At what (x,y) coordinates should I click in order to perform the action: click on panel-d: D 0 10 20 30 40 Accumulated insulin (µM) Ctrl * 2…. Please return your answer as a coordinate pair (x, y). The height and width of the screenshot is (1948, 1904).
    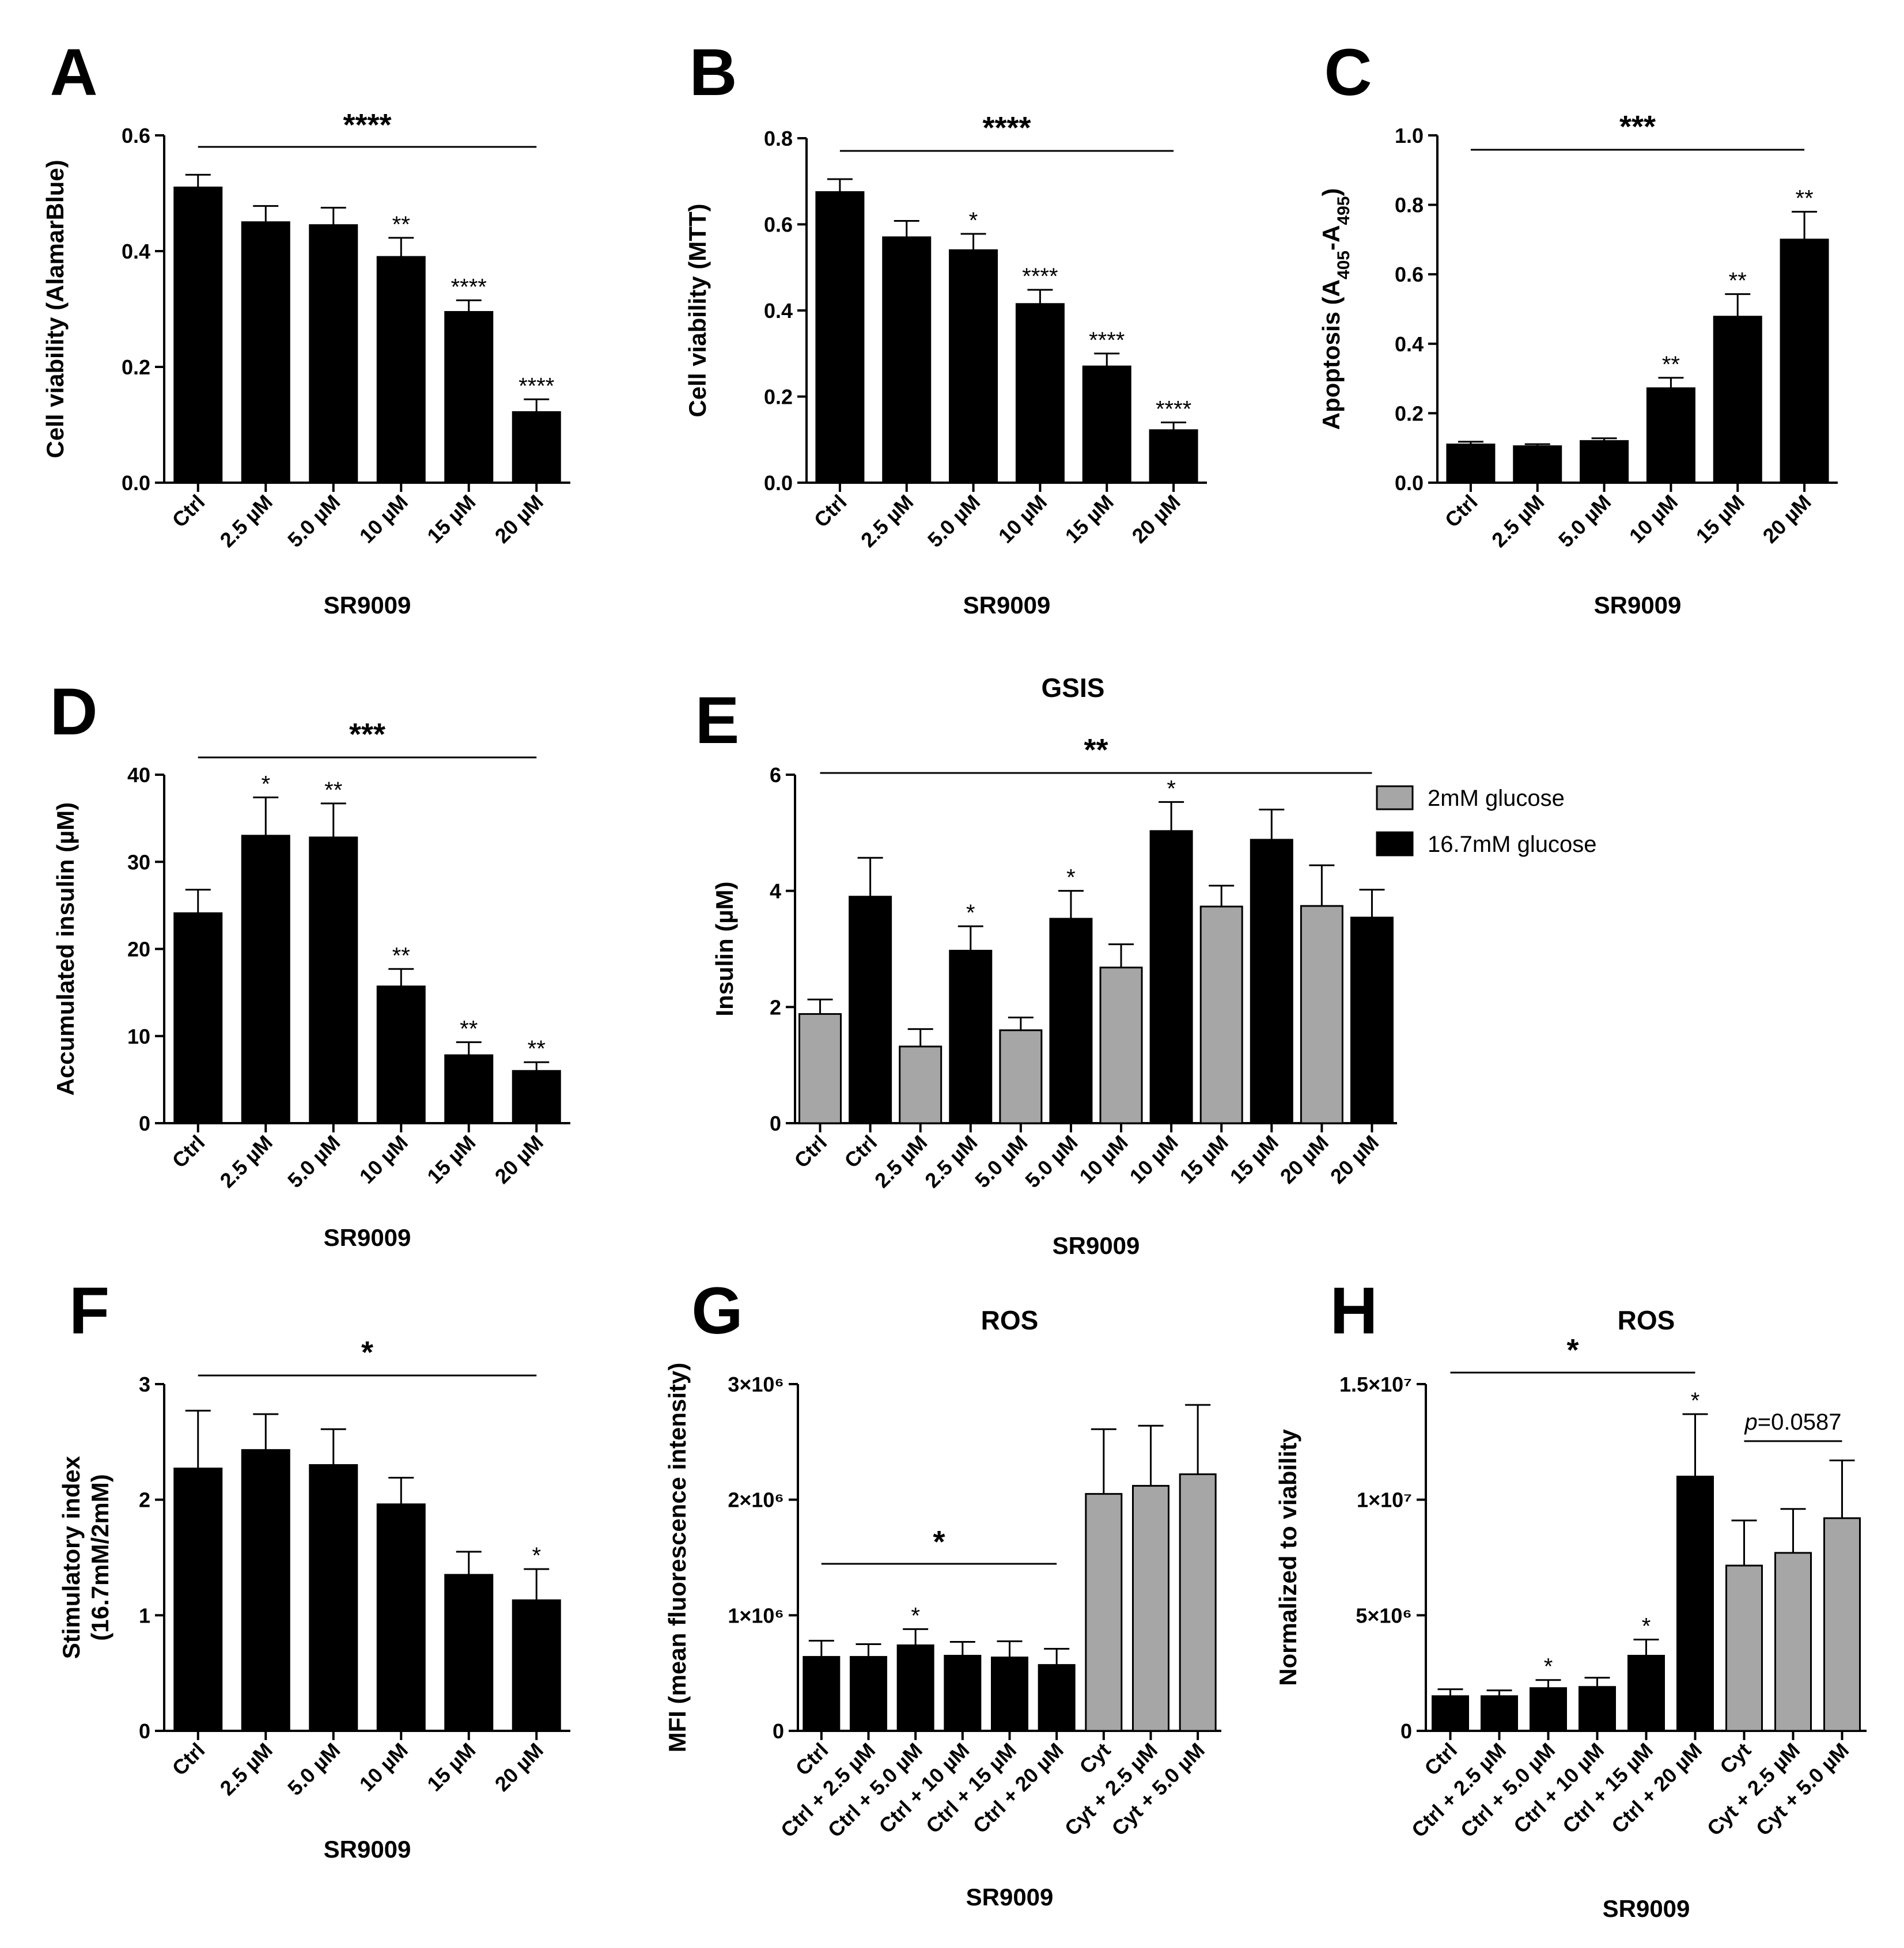
    Looking at the image, I should click on (310, 963).